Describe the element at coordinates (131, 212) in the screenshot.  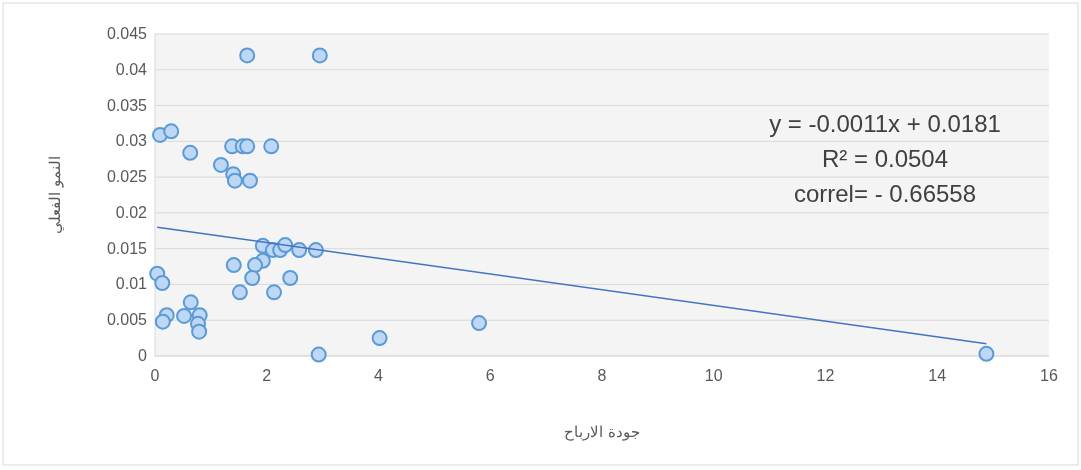
I see `y-tick-label: 0.02` at that location.